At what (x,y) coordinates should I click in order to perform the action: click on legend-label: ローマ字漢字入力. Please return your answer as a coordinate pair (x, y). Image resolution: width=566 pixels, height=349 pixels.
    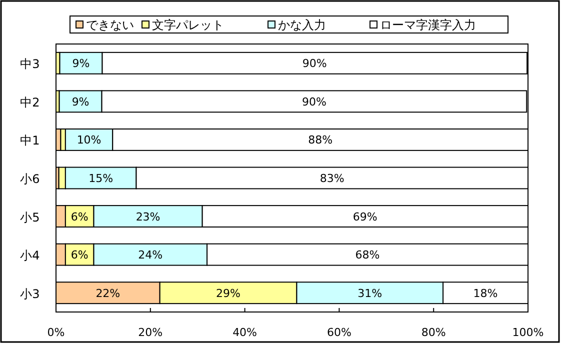
    Looking at the image, I should click on (428, 25).